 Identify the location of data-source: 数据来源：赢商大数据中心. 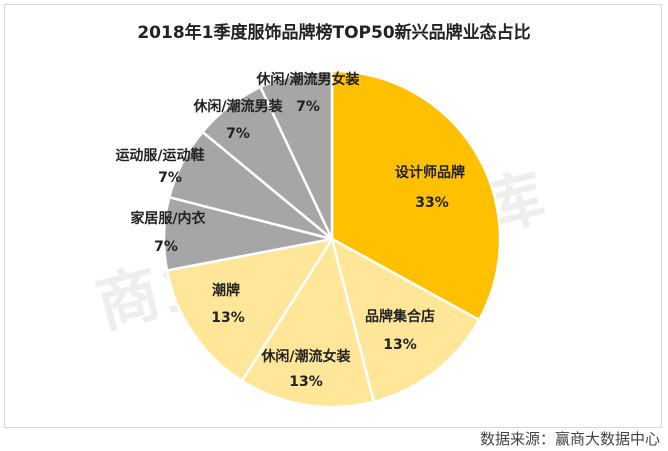
(569, 439).